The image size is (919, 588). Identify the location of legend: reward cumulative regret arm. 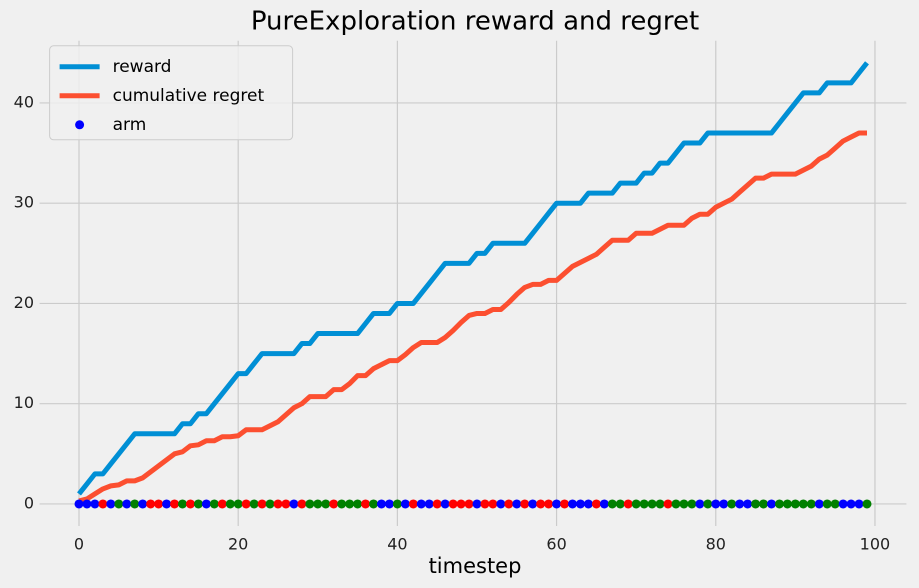
(171, 93).